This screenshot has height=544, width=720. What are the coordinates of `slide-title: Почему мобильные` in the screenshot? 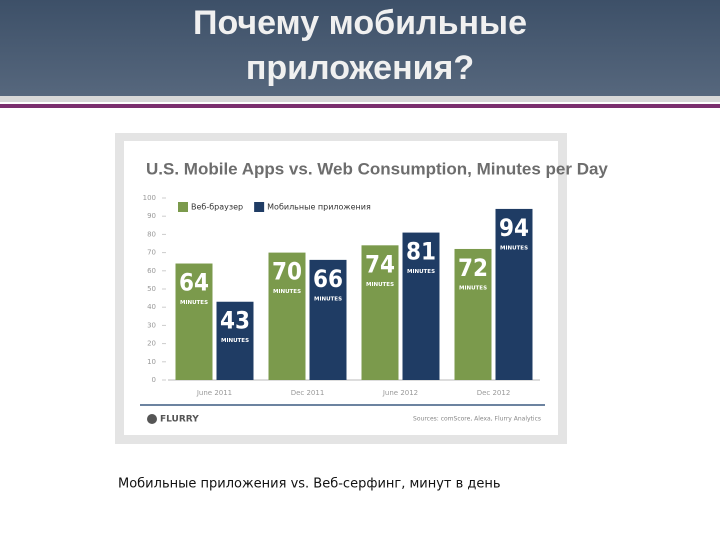 It's located at (360, 23).